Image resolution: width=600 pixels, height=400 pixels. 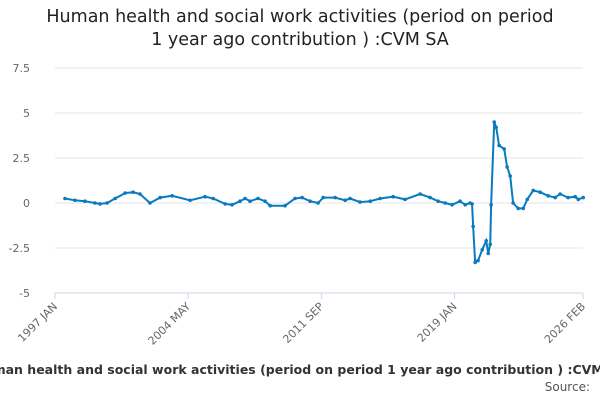 I want to click on x-tick-label: 2026 FEB, so click(x=565, y=323).